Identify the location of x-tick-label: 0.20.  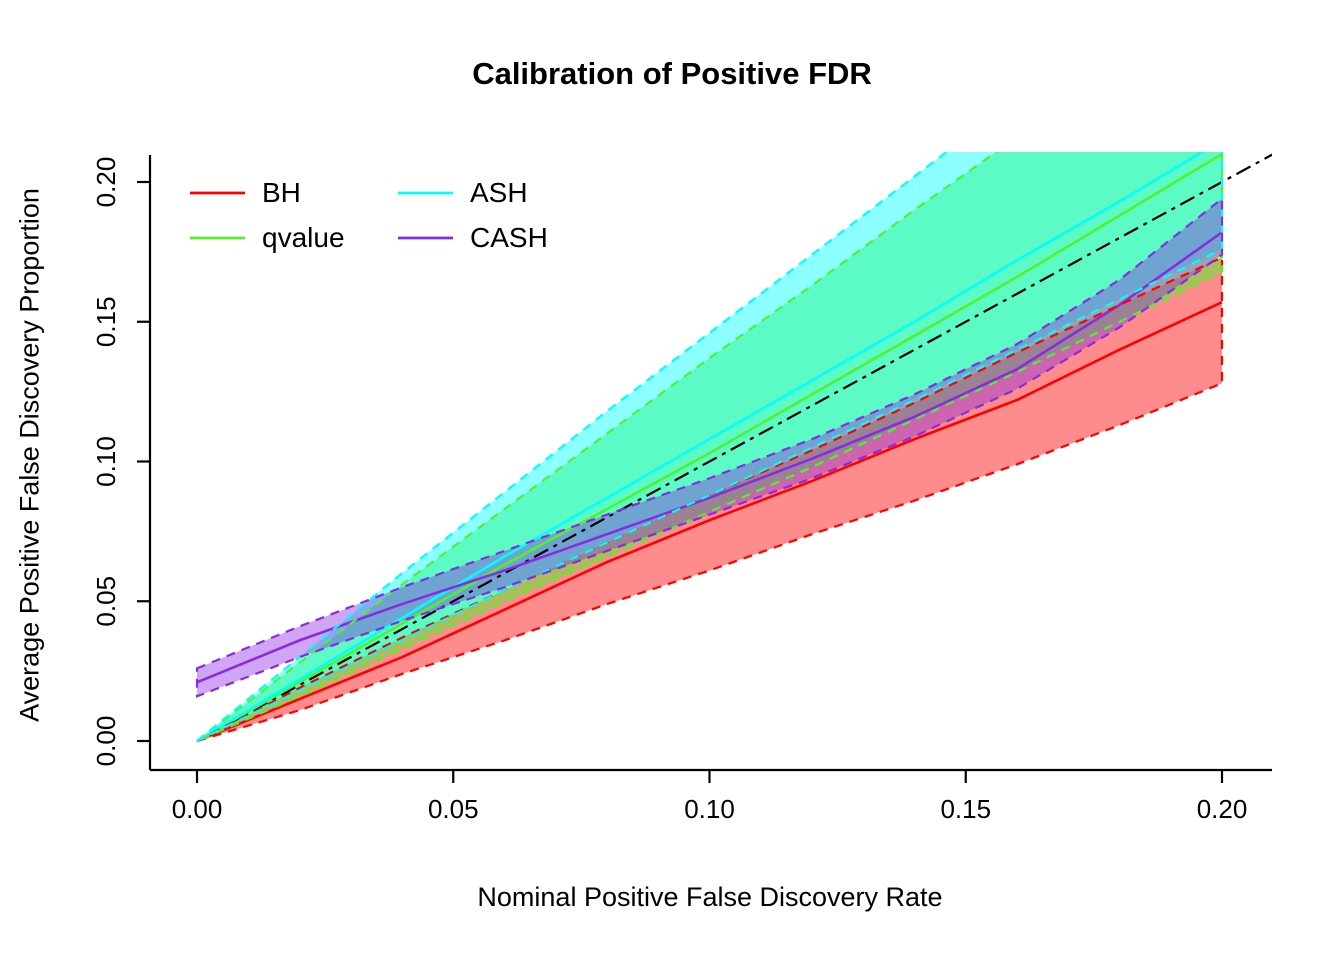
(1222, 809).